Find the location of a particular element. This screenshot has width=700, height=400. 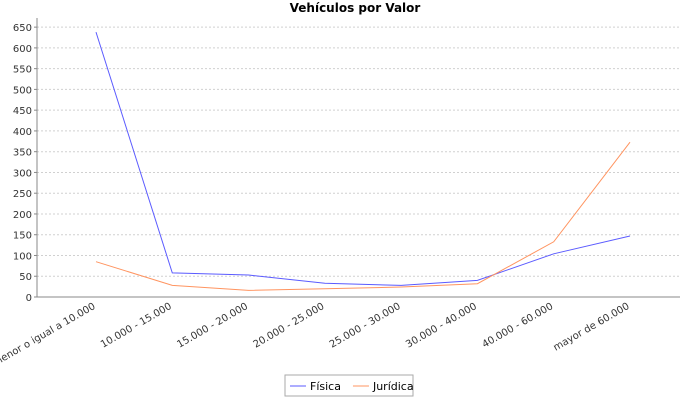

x-tick-label: 15.000 - 20.000 is located at coordinates (212, 326).